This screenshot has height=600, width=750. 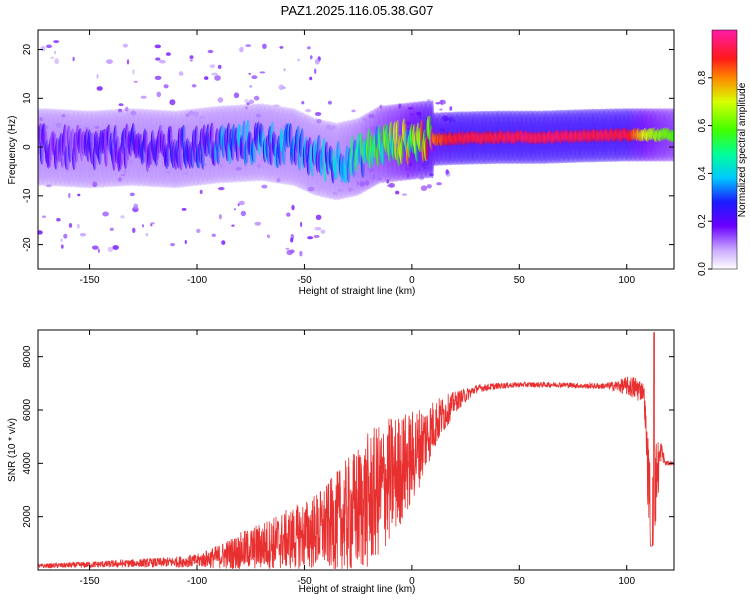 I want to click on spectrogram-x-tick-label: 0, so click(x=412, y=280).